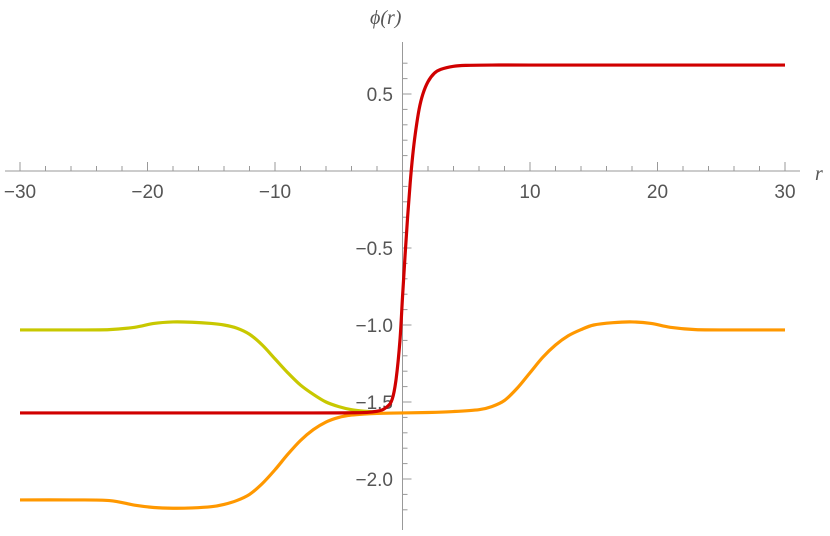 This screenshot has width=830, height=536. What do you see at coordinates (402, 166) in the screenshot?
I see `x-ticks` at bounding box center [402, 166].